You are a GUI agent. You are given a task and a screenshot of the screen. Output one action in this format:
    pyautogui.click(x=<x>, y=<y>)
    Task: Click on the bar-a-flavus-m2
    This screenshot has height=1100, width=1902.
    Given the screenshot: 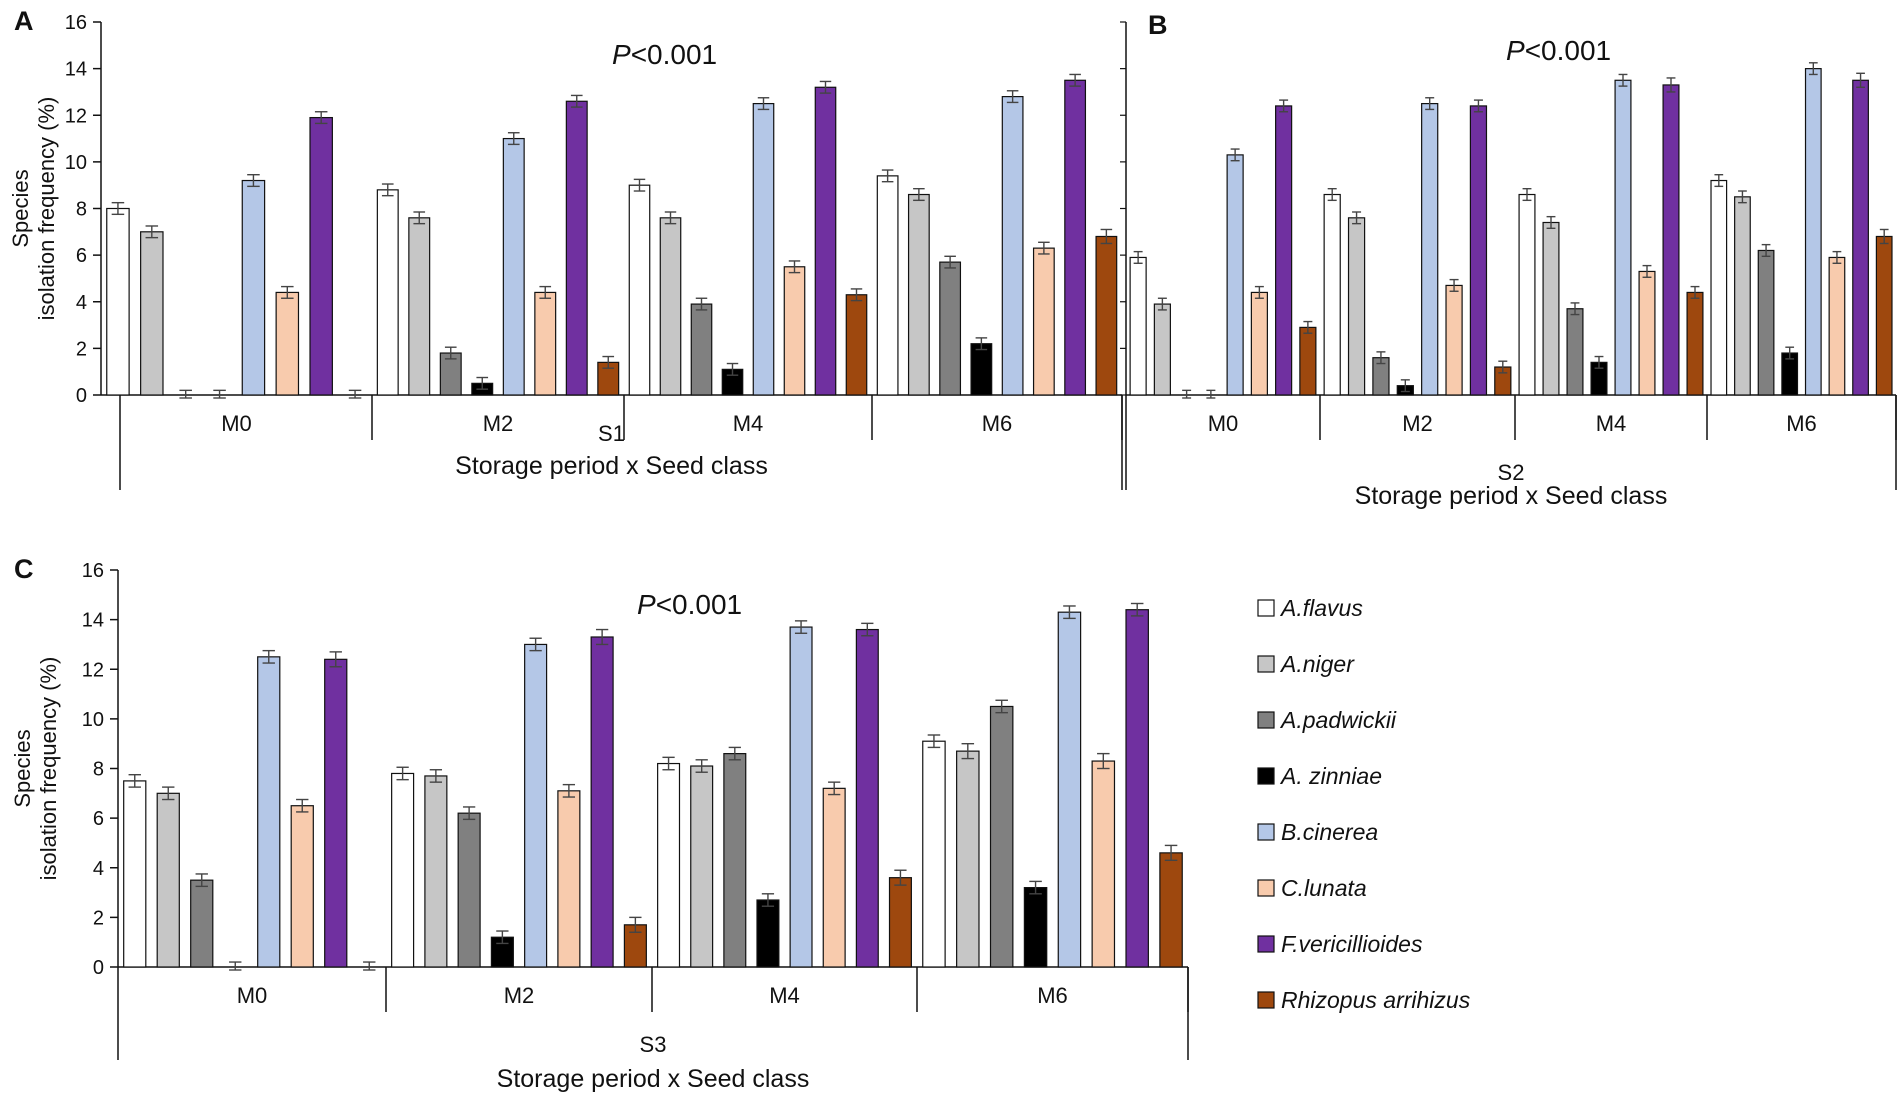 What is the action you would take?
    pyautogui.click(x=1332, y=294)
    